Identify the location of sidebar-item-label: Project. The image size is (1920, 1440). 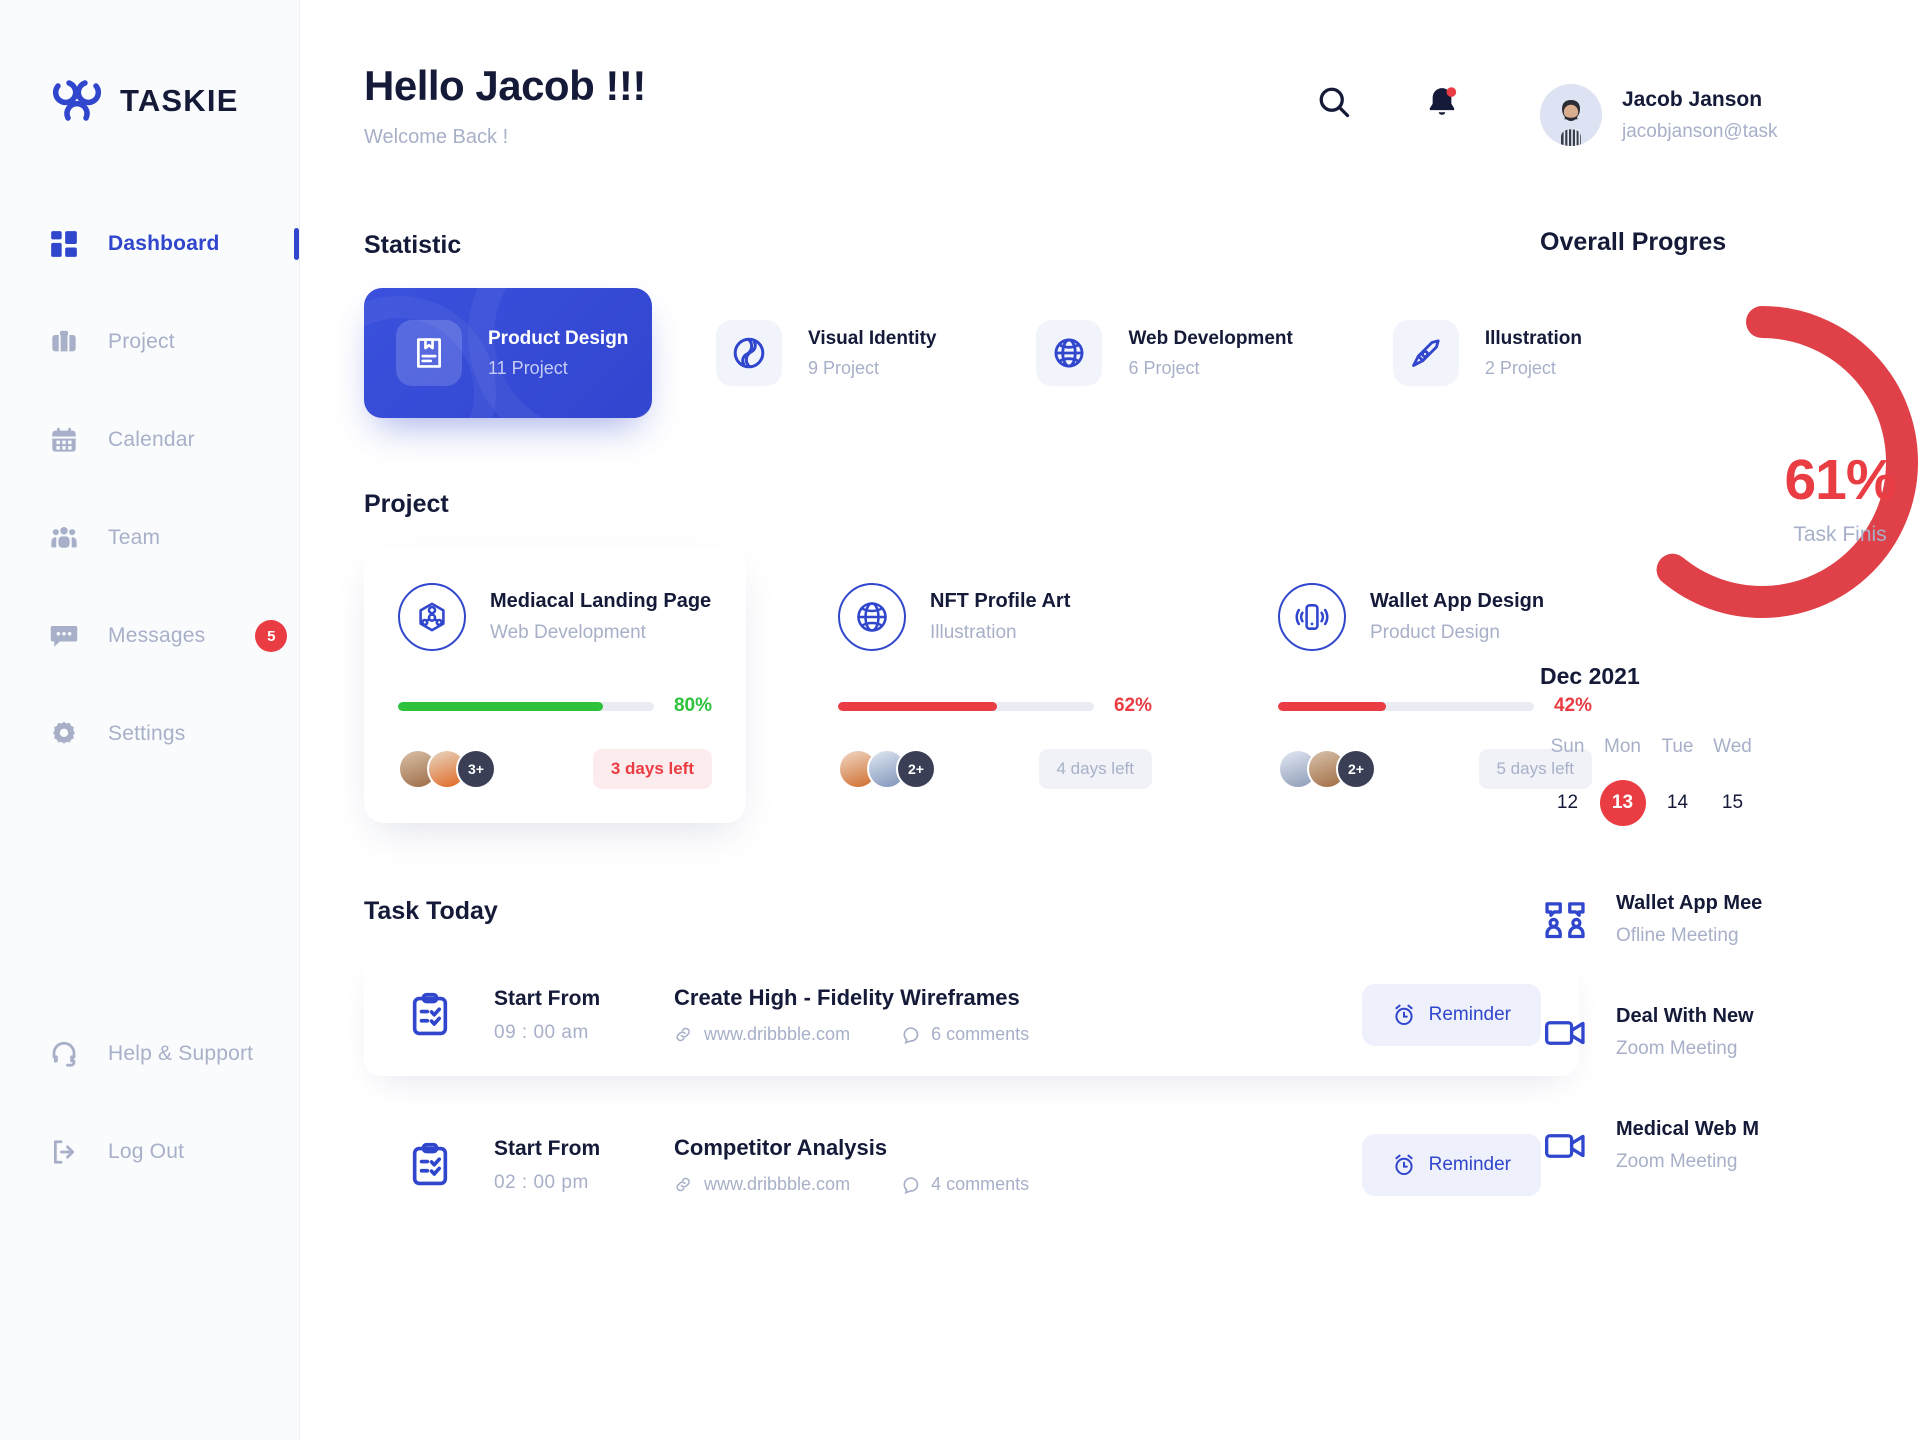
(141, 341).